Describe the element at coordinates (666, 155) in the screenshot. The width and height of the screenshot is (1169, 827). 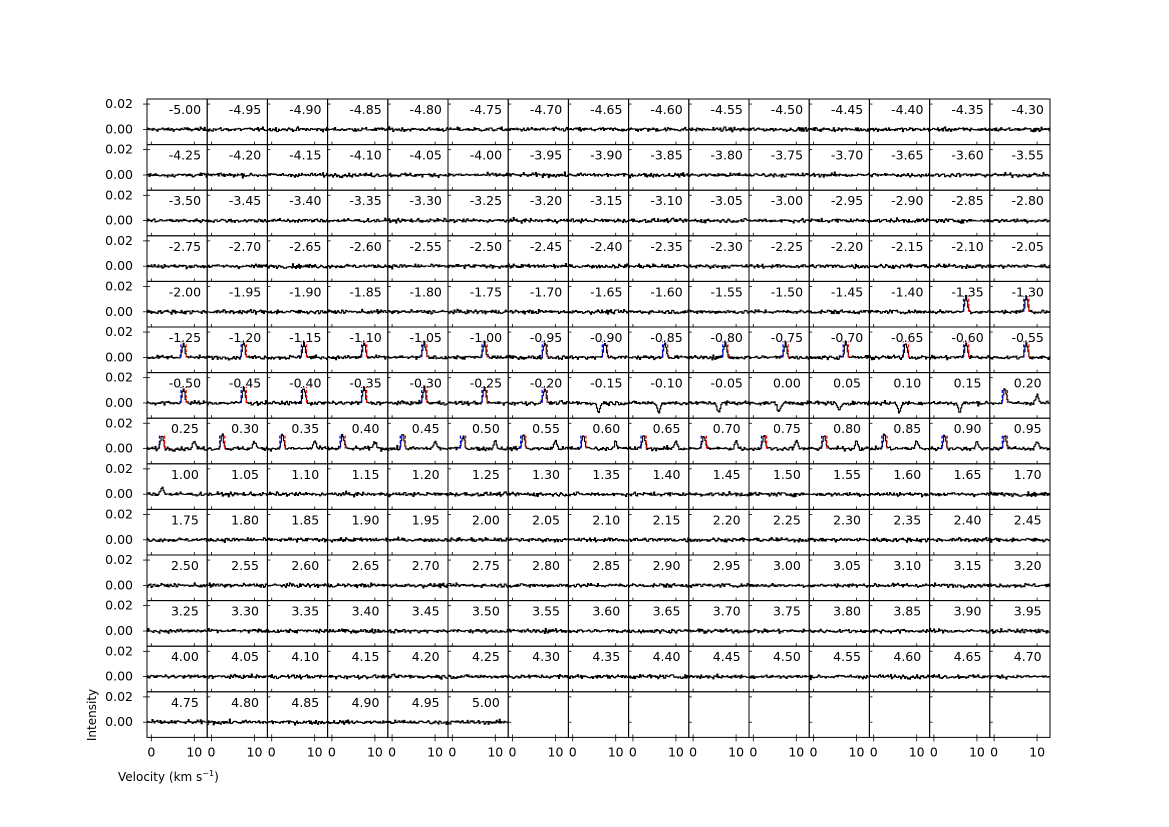
I see `panel-offset-label: -3.85` at that location.